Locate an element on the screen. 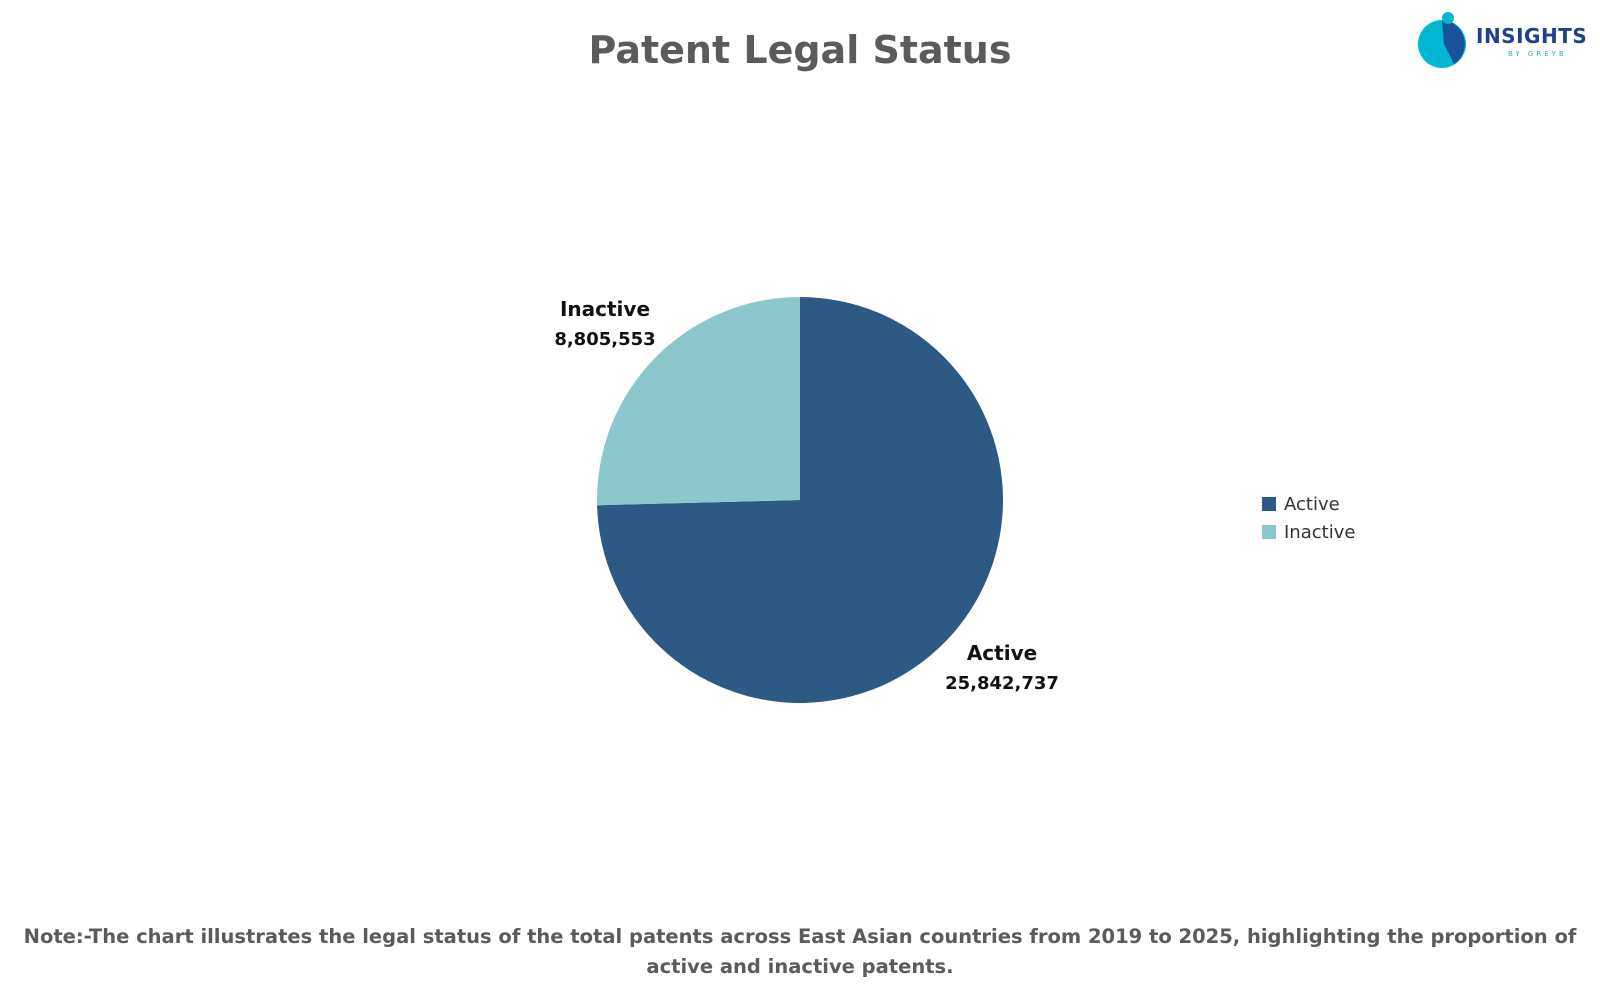 This screenshot has height=1000, width=1600. legend-label-inactive: Inactive is located at coordinates (1320, 532).